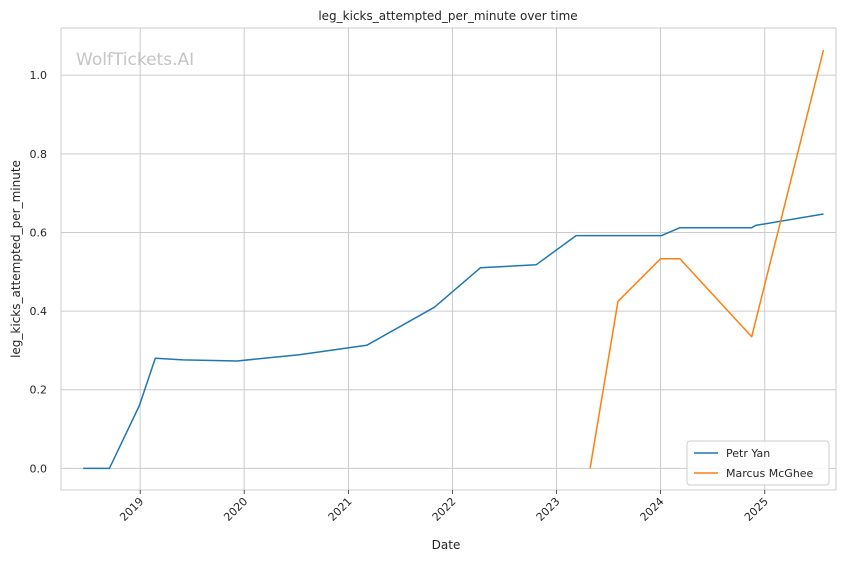 This screenshot has height=561, width=844. Describe the element at coordinates (447, 16) in the screenshot. I see `chart-title: leg_kicks_attempted_per_minute over time` at that location.